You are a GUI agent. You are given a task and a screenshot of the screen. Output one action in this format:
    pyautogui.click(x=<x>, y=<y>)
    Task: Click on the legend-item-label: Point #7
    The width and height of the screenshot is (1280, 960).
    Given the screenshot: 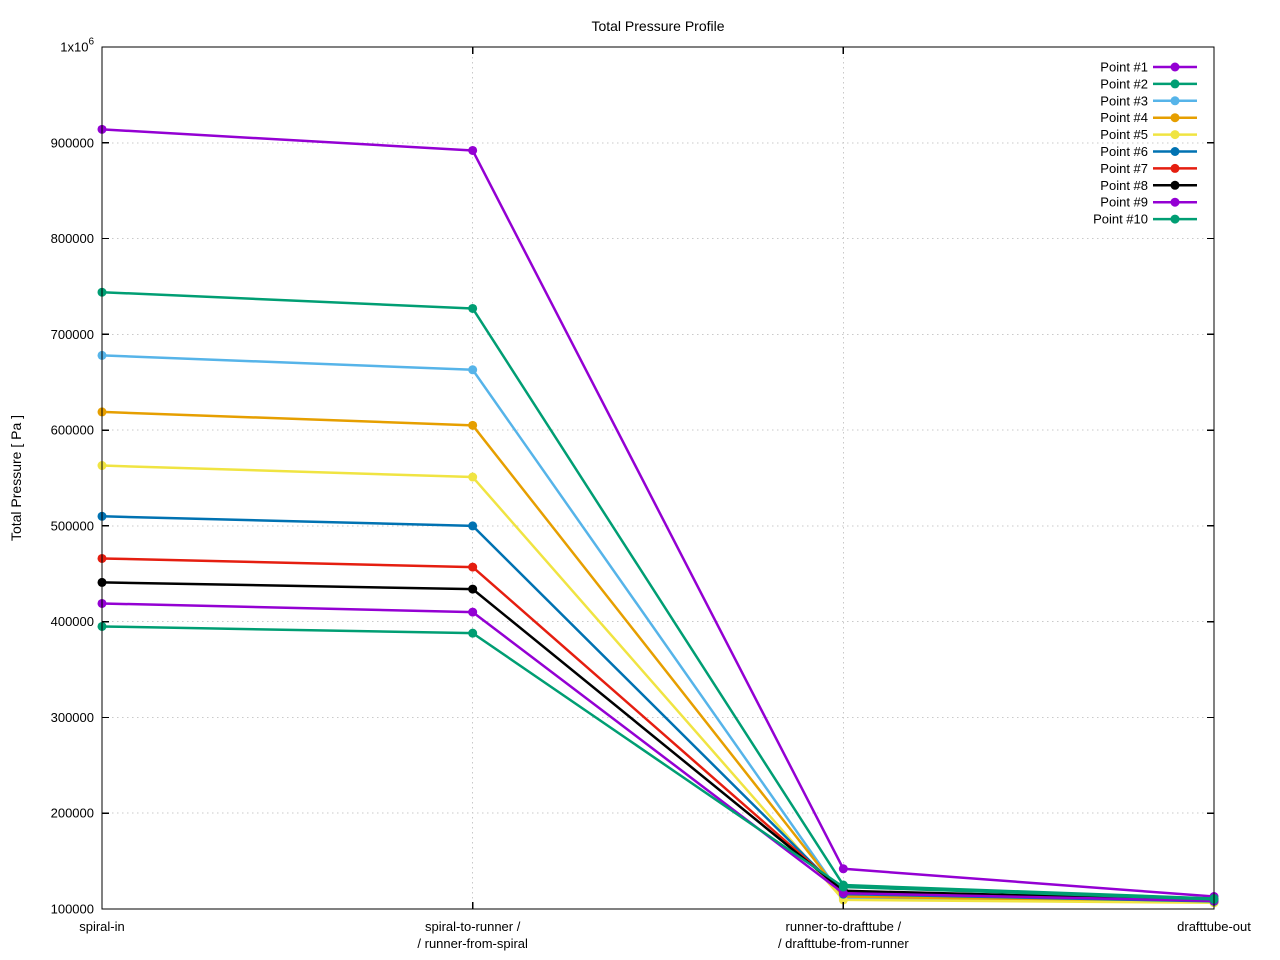 What is the action you would take?
    pyautogui.click(x=1124, y=168)
    